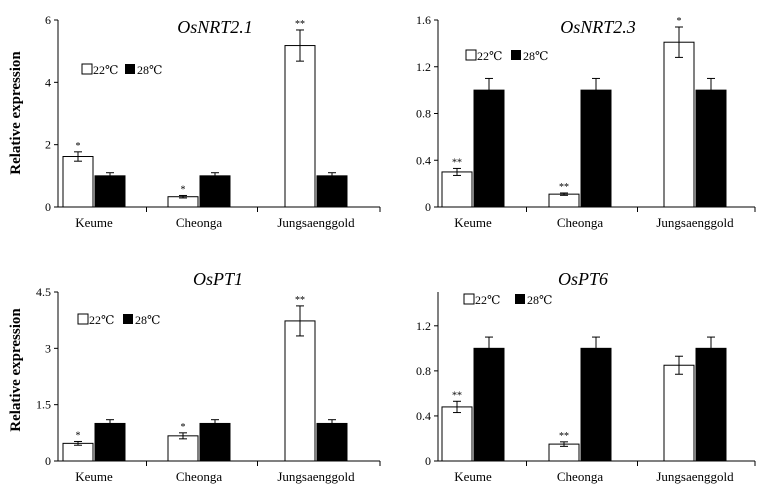  Describe the element at coordinates (218, 279) in the screenshot. I see `chart-title: OsPT1` at that location.